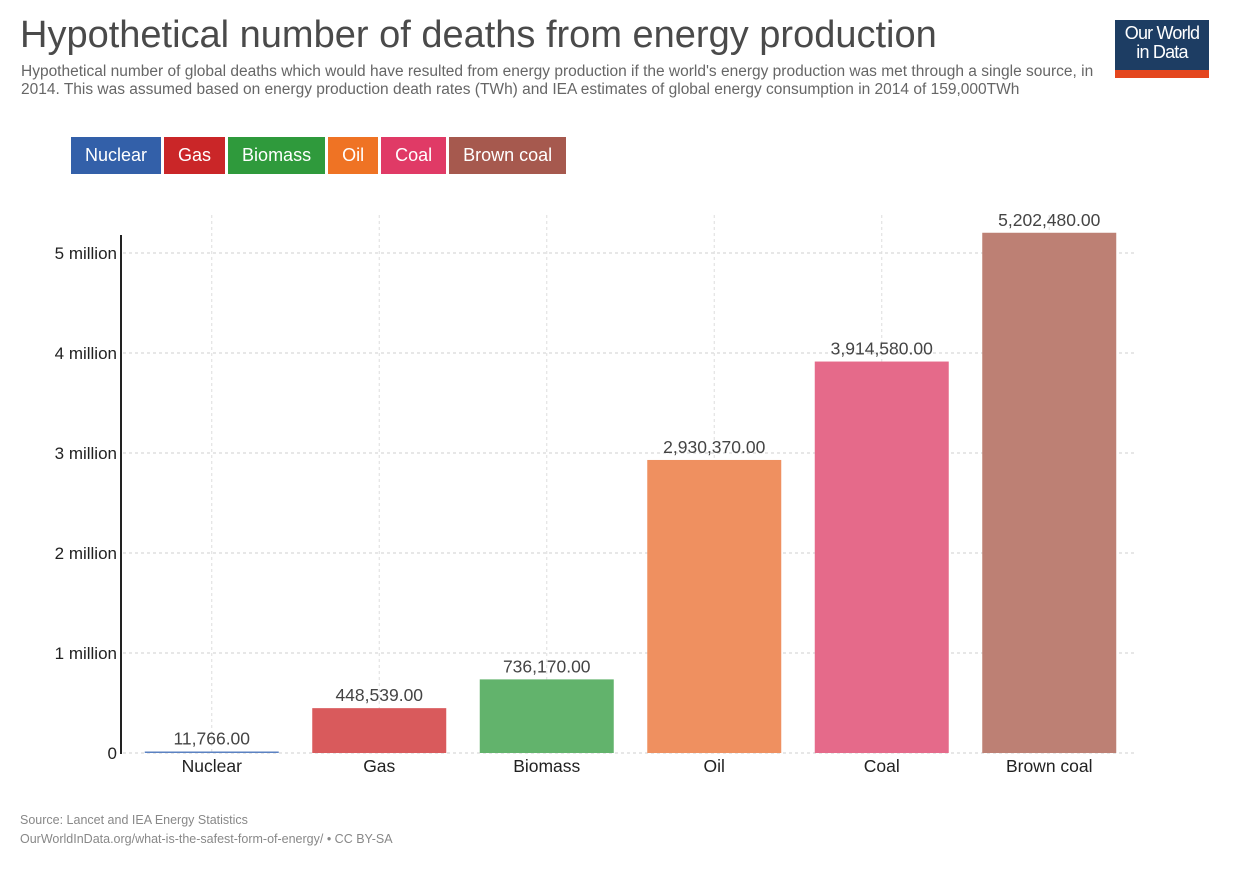 This screenshot has width=1243, height=881. Describe the element at coordinates (86, 353) in the screenshot. I see `y-tick-label: 4 million` at that location.